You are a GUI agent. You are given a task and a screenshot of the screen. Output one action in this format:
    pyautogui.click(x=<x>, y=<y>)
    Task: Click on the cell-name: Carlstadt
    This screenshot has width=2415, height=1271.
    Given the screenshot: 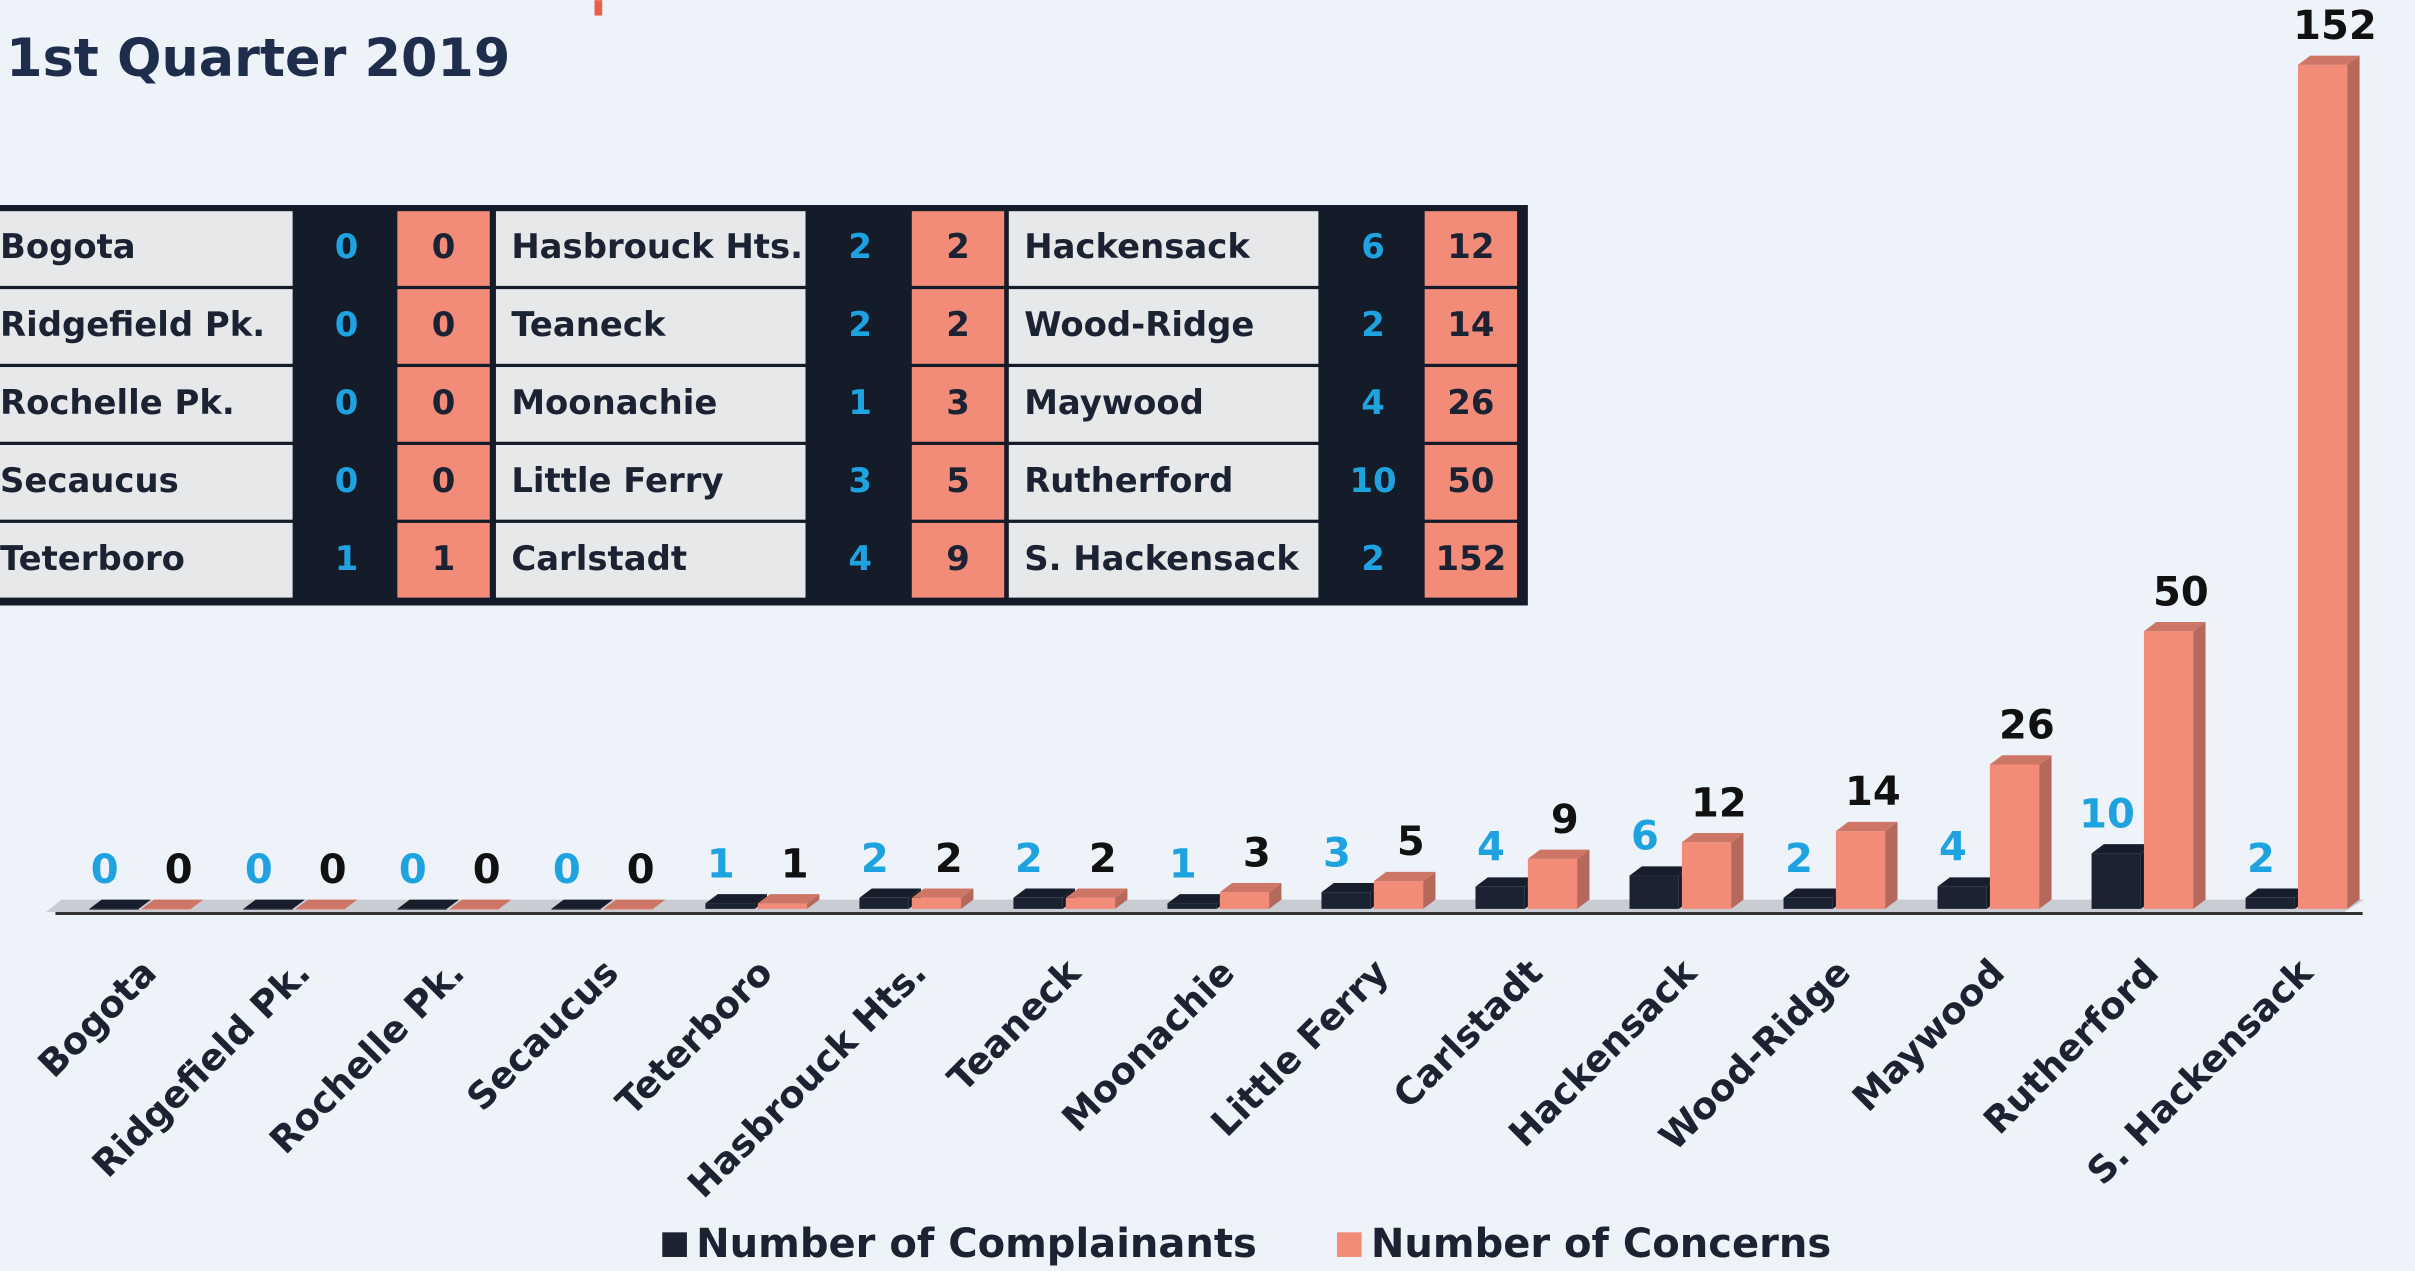 What is the action you would take?
    pyautogui.click(x=599, y=558)
    